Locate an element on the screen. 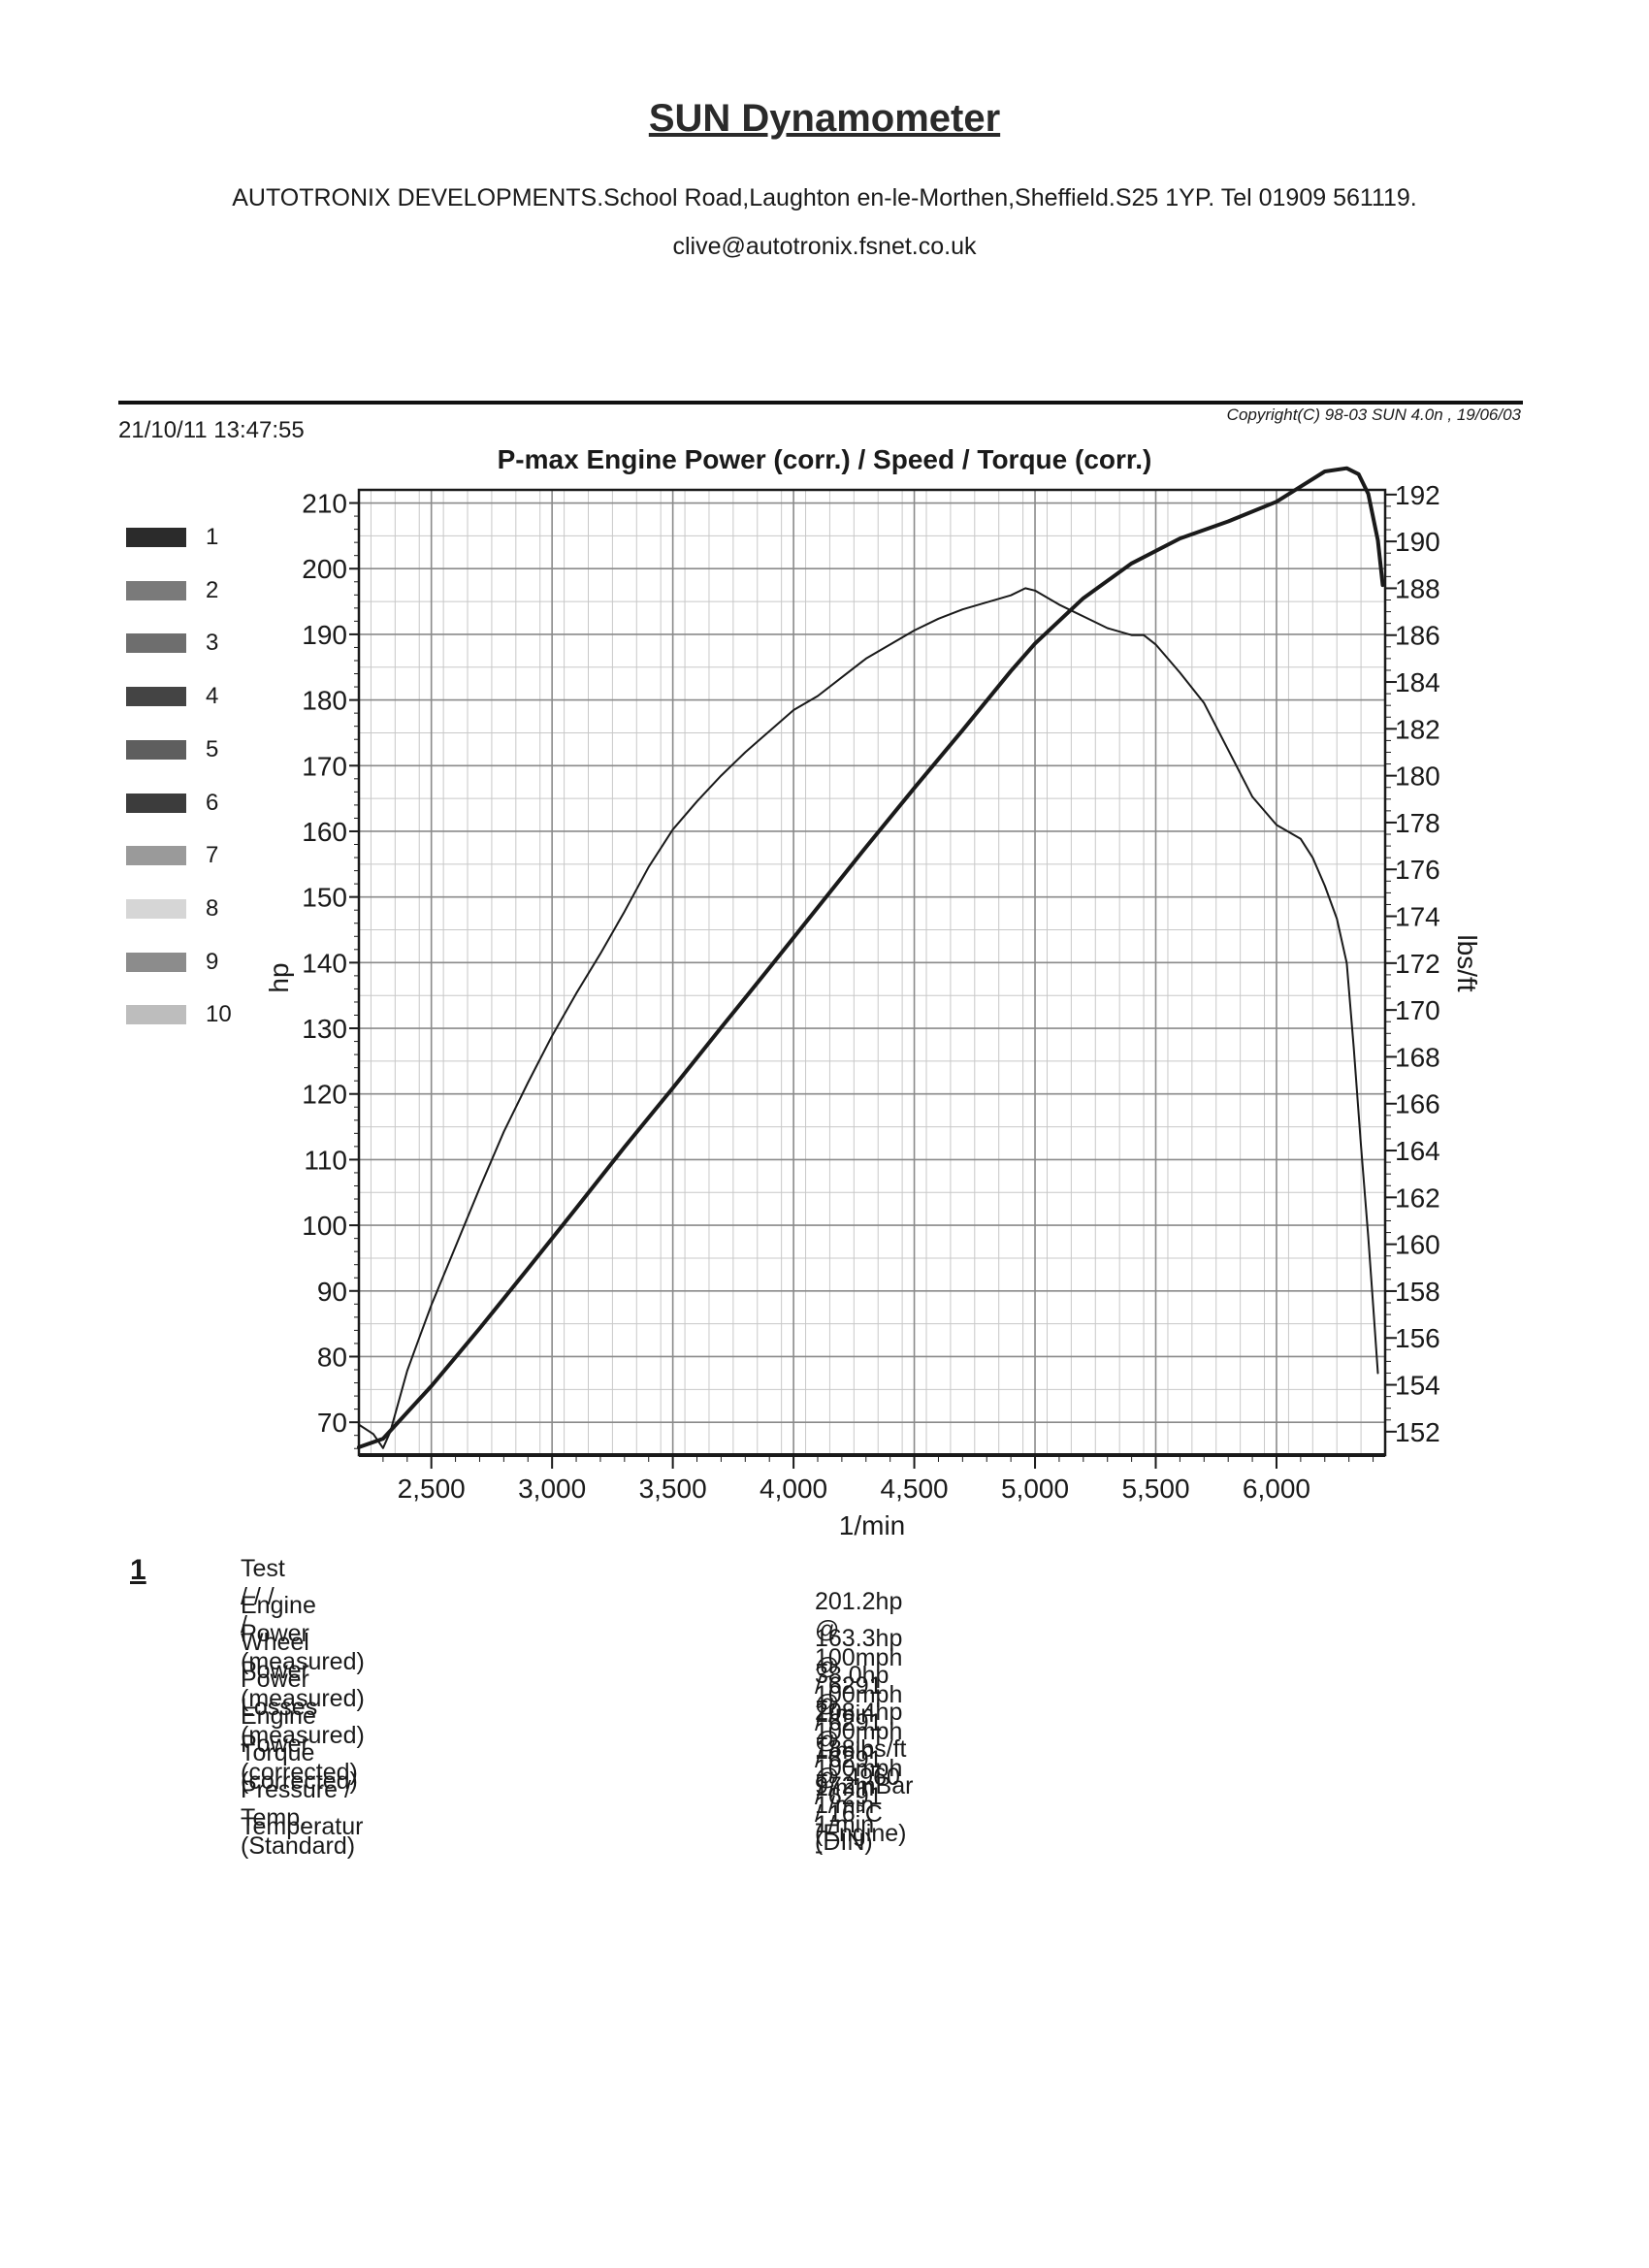 The width and height of the screenshot is (1649, 2268). header-divider is located at coordinates (820, 403).